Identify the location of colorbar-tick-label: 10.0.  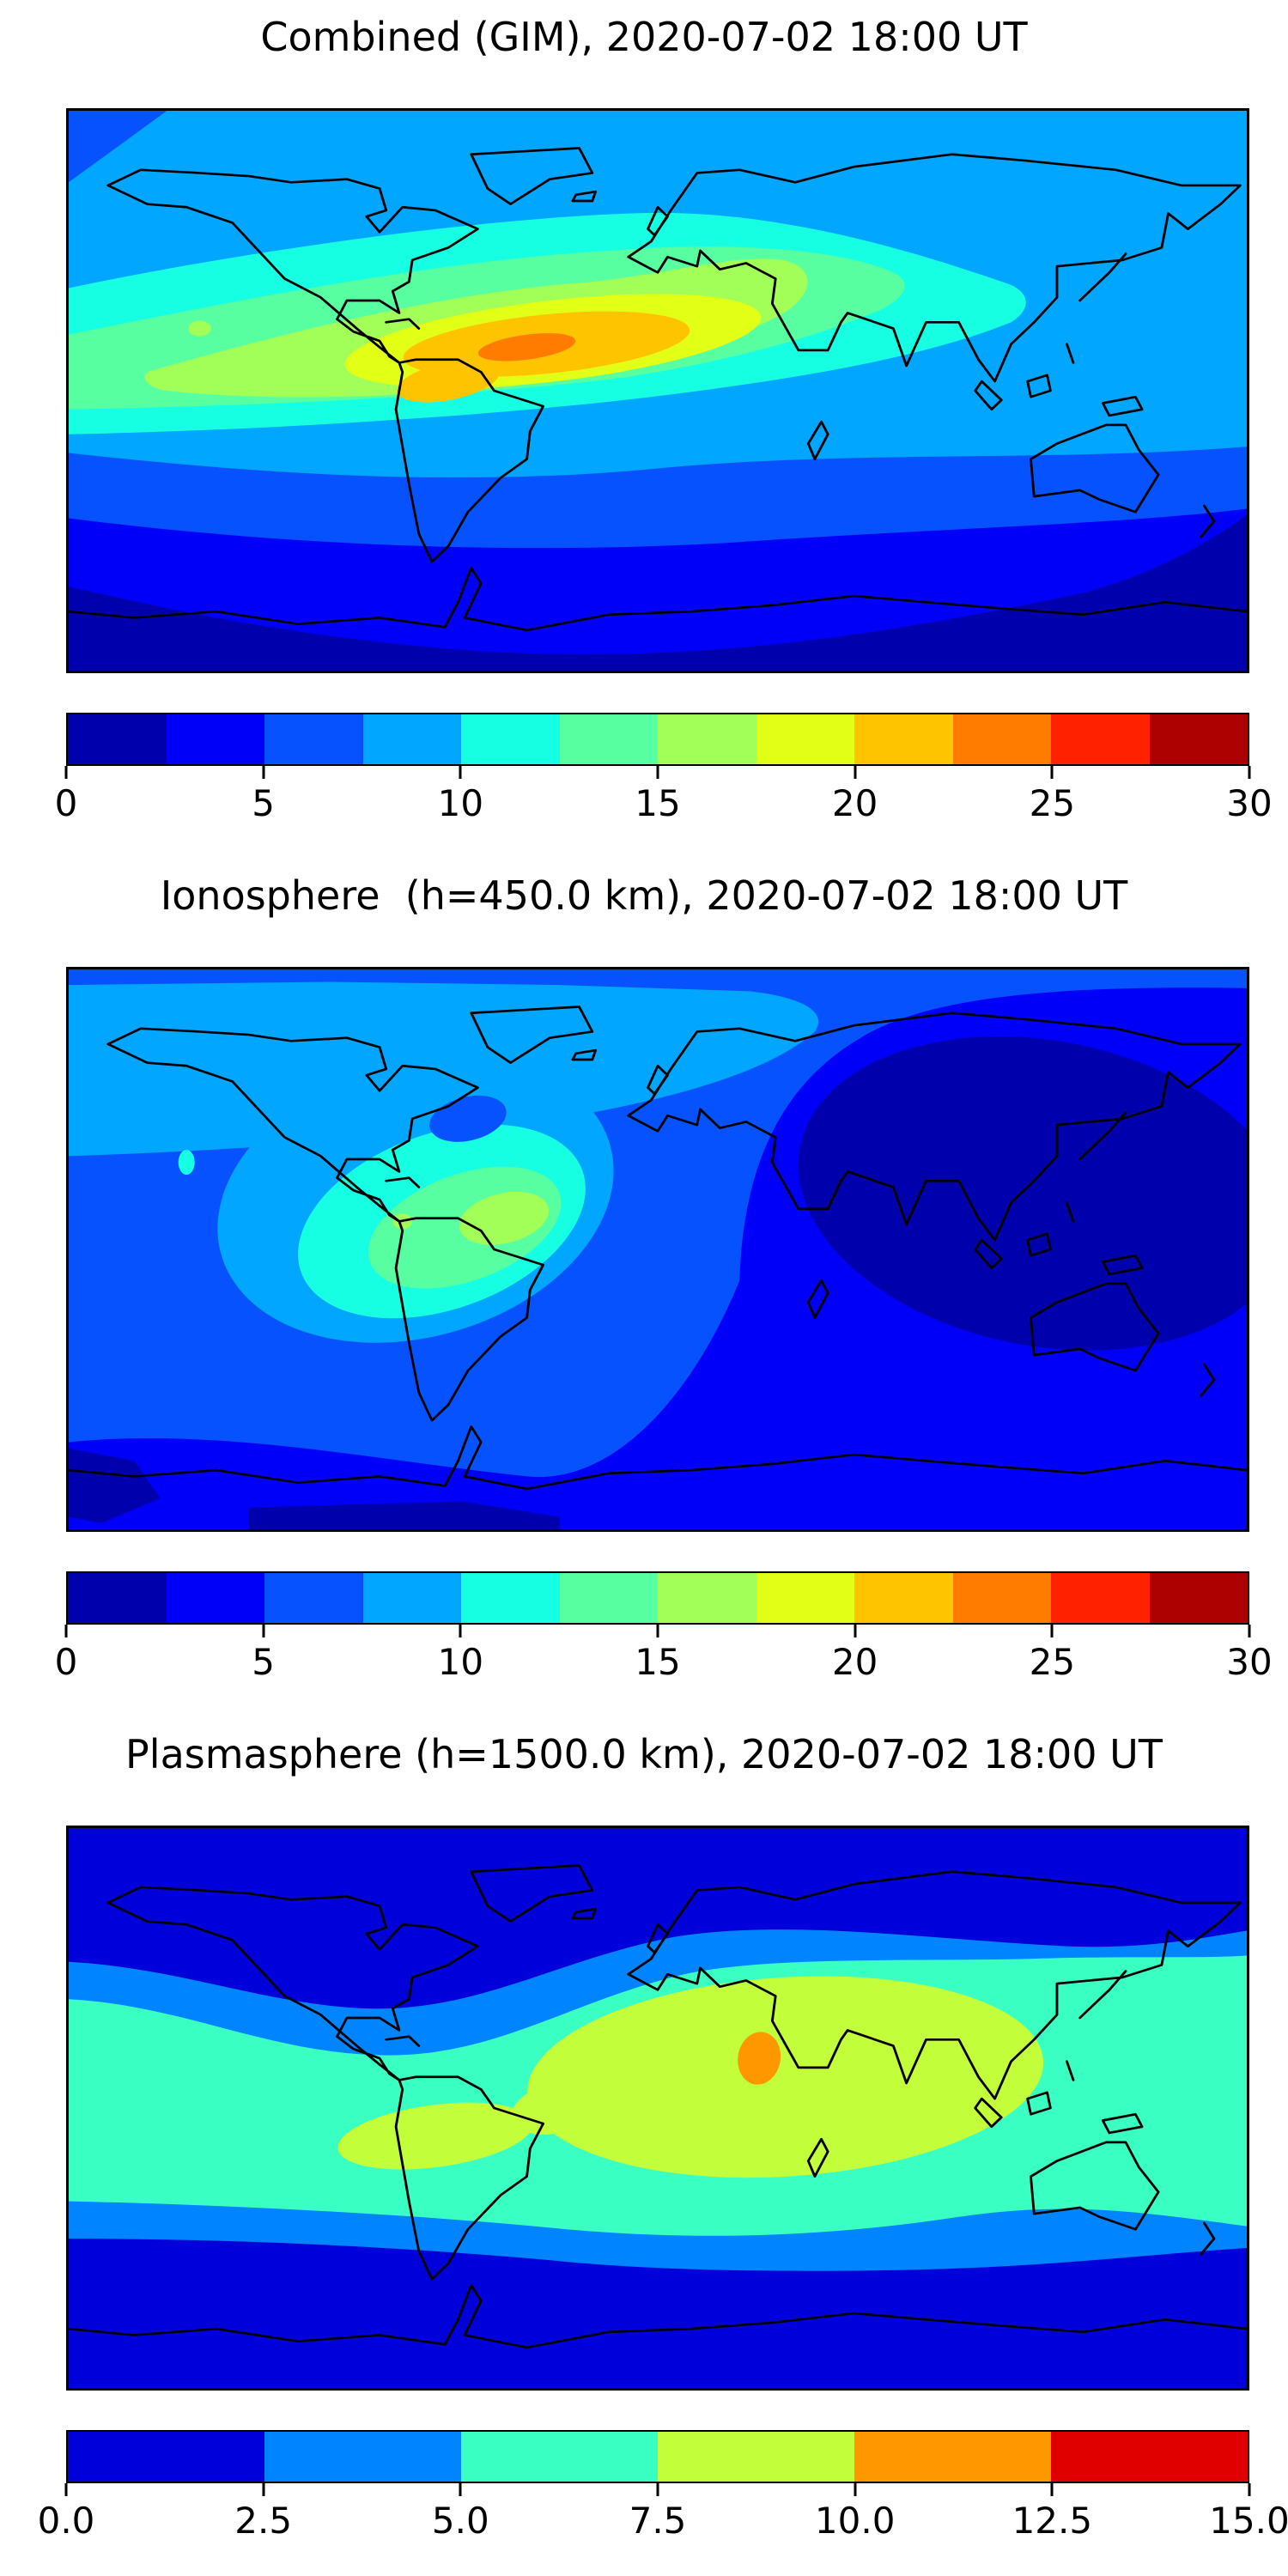
(855, 2521).